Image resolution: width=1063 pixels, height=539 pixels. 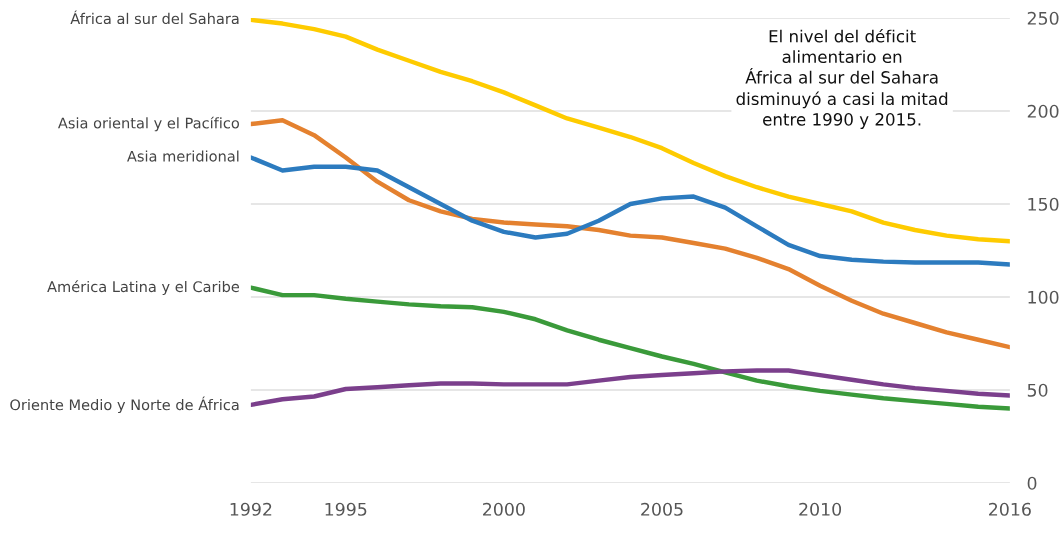 I want to click on y-tick-label: 200, so click(x=1043, y=111).